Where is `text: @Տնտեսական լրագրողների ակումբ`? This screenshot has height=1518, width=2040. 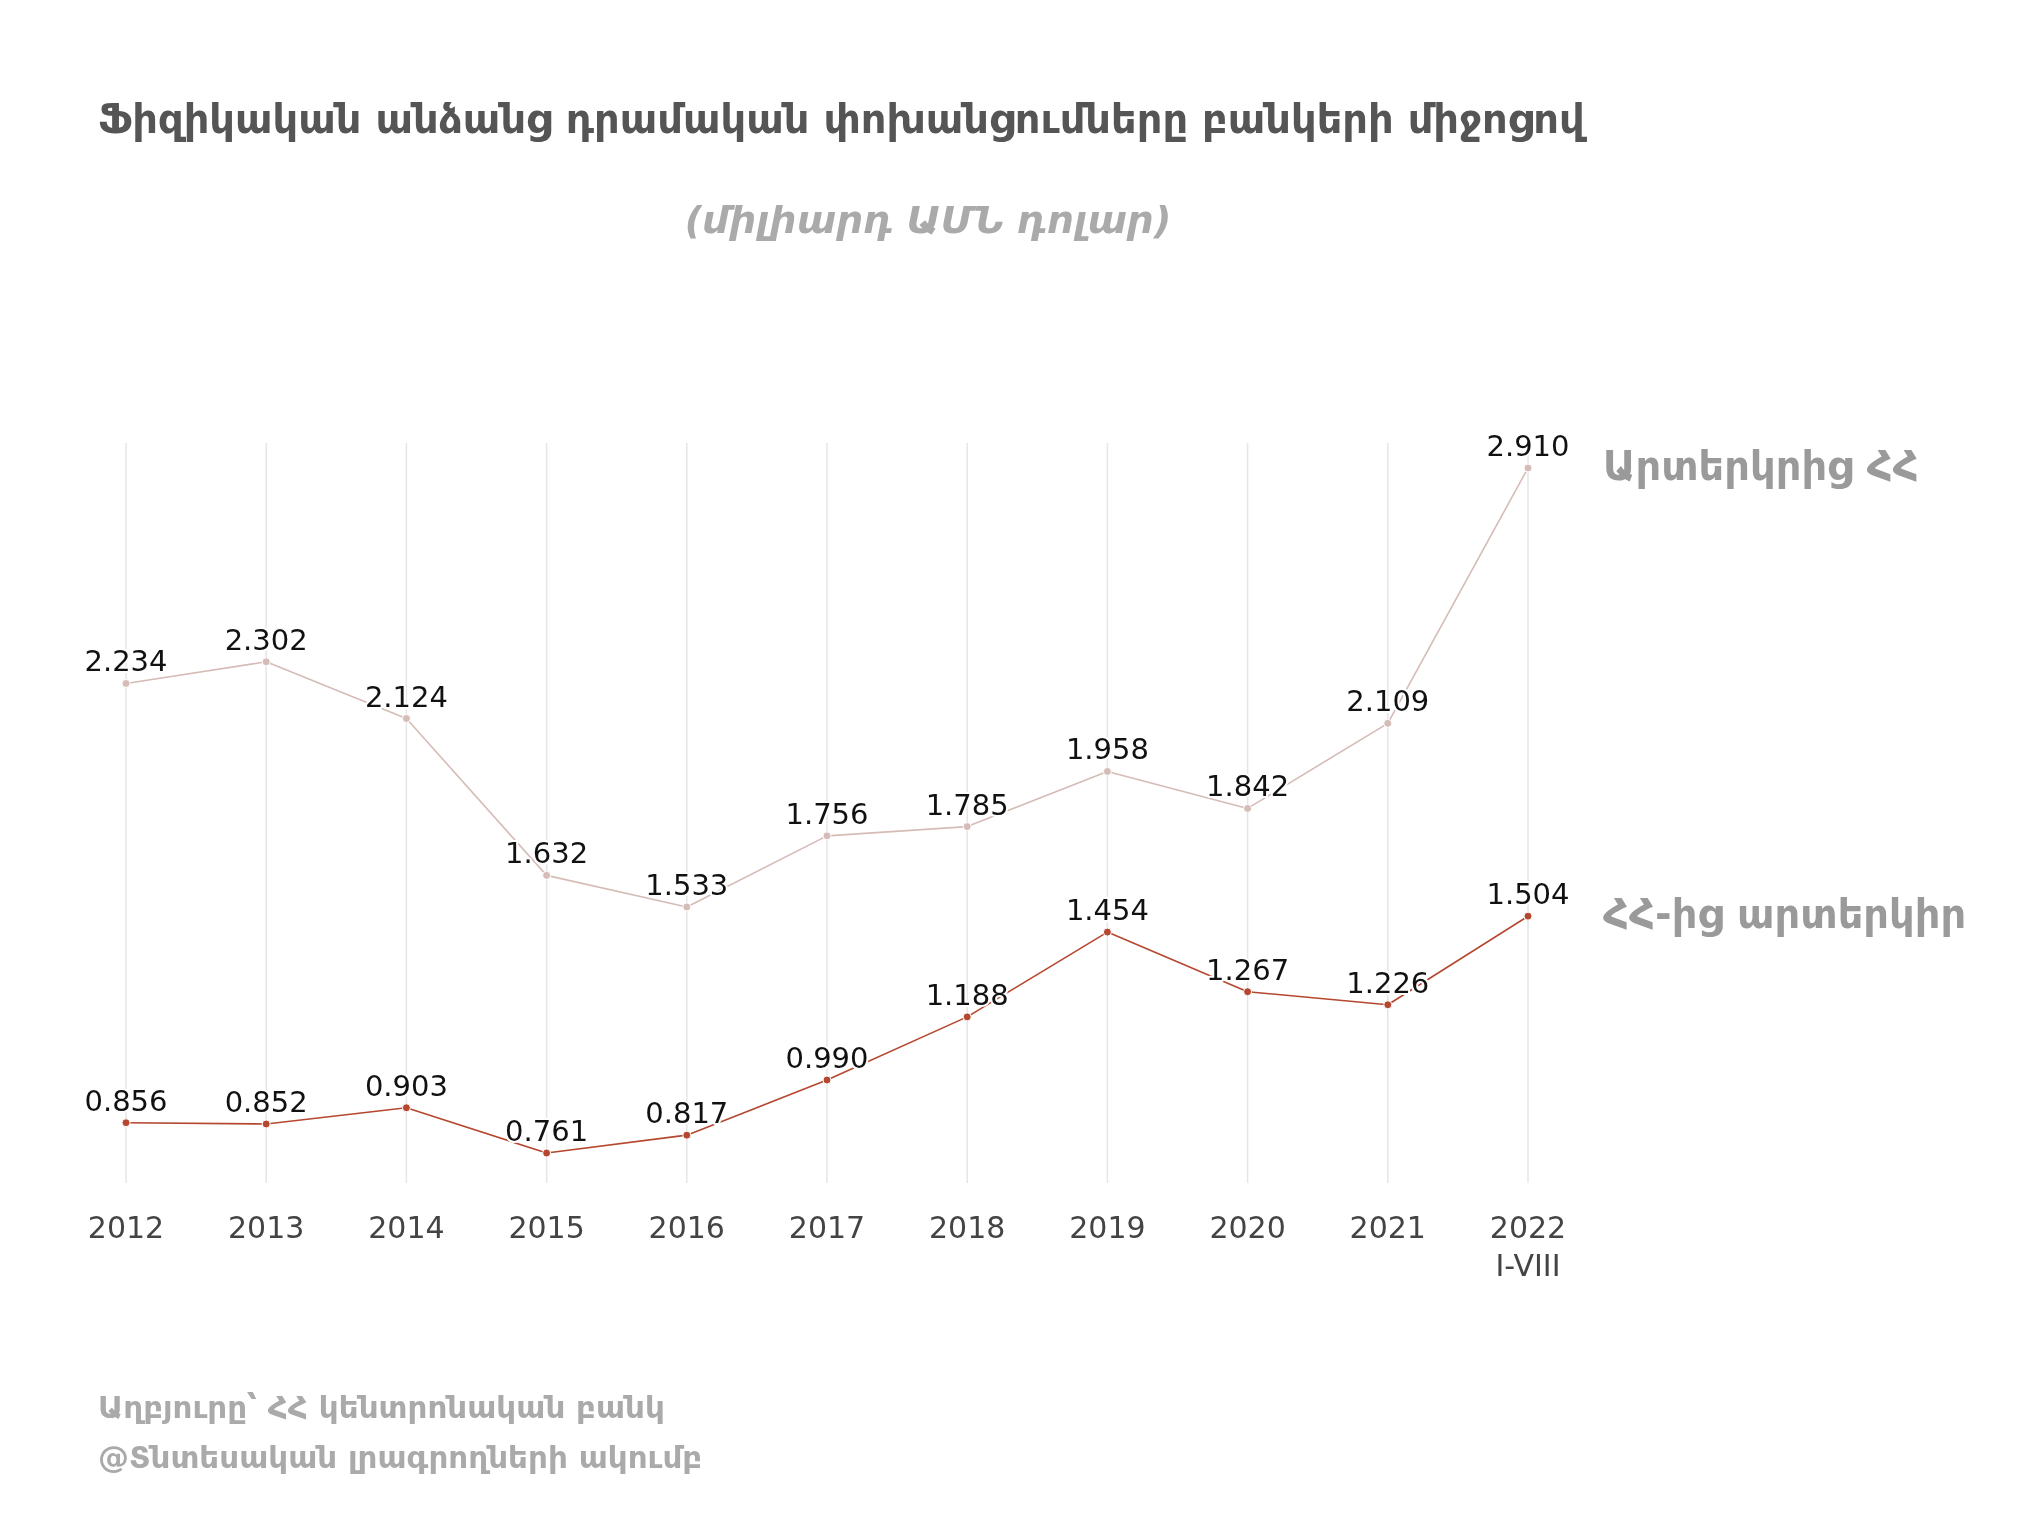
text: @Տնտեսական լրագրողների ակումբ is located at coordinates (400, 1457).